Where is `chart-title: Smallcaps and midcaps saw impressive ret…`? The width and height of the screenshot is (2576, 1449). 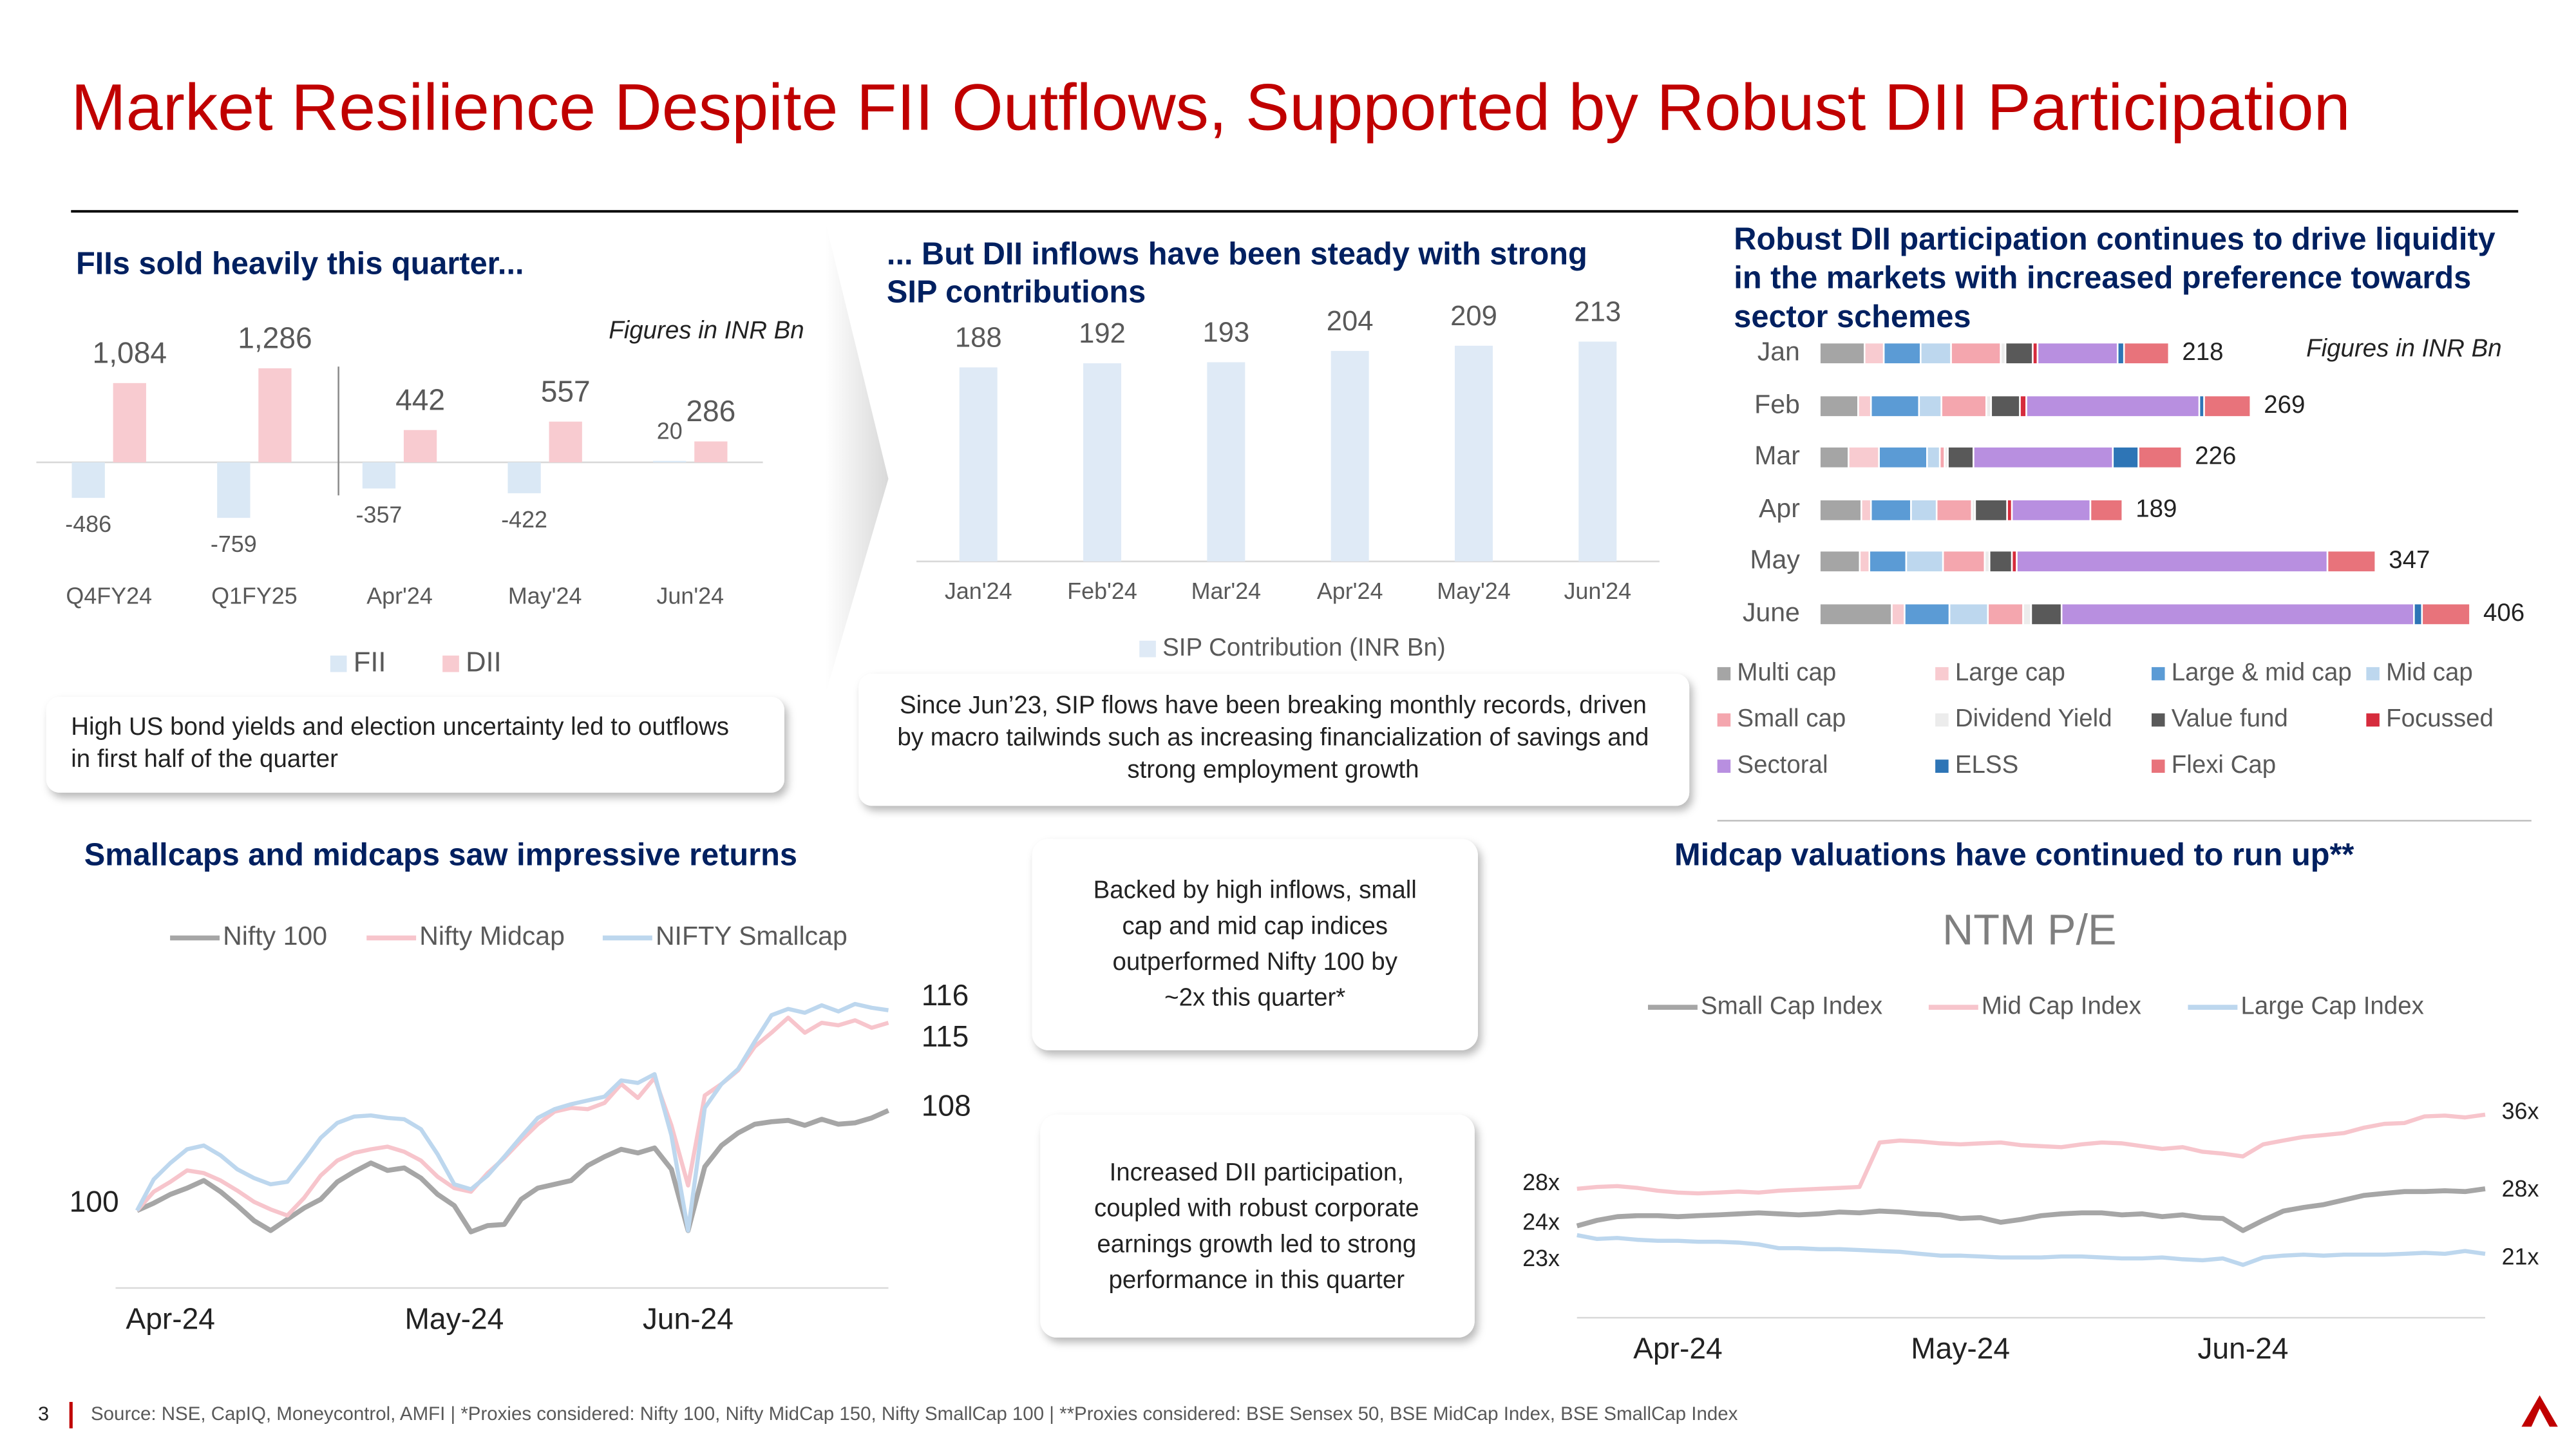
chart-title: Smallcaps and midcaps saw impressive ret… is located at coordinates (441, 855).